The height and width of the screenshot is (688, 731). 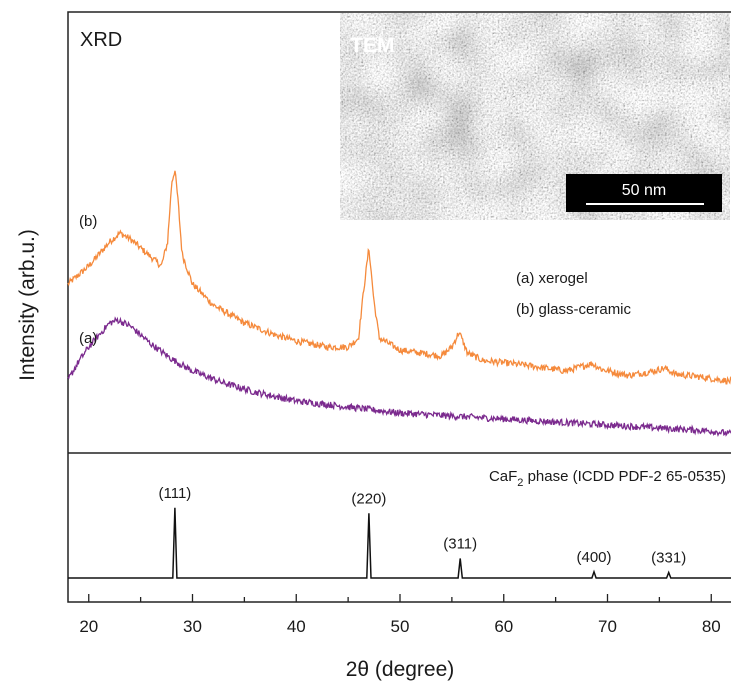 What do you see at coordinates (400, 669) in the screenshot?
I see `x-axis-title: 2θ (degree)` at bounding box center [400, 669].